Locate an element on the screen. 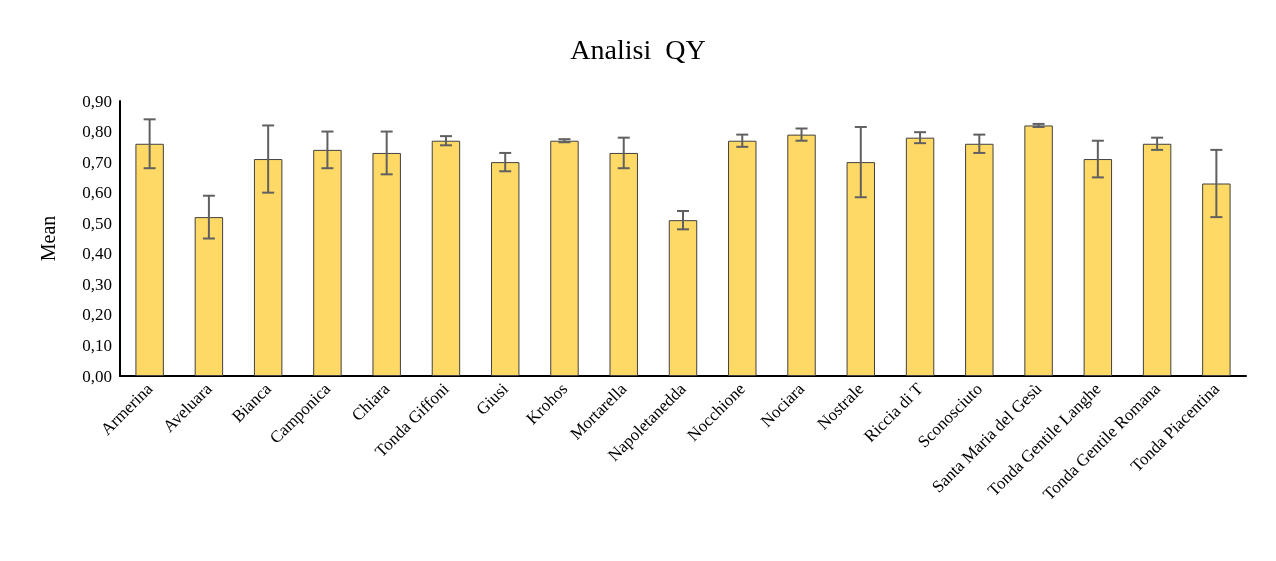  y-tick-label: 0,90 is located at coordinates (97, 101).